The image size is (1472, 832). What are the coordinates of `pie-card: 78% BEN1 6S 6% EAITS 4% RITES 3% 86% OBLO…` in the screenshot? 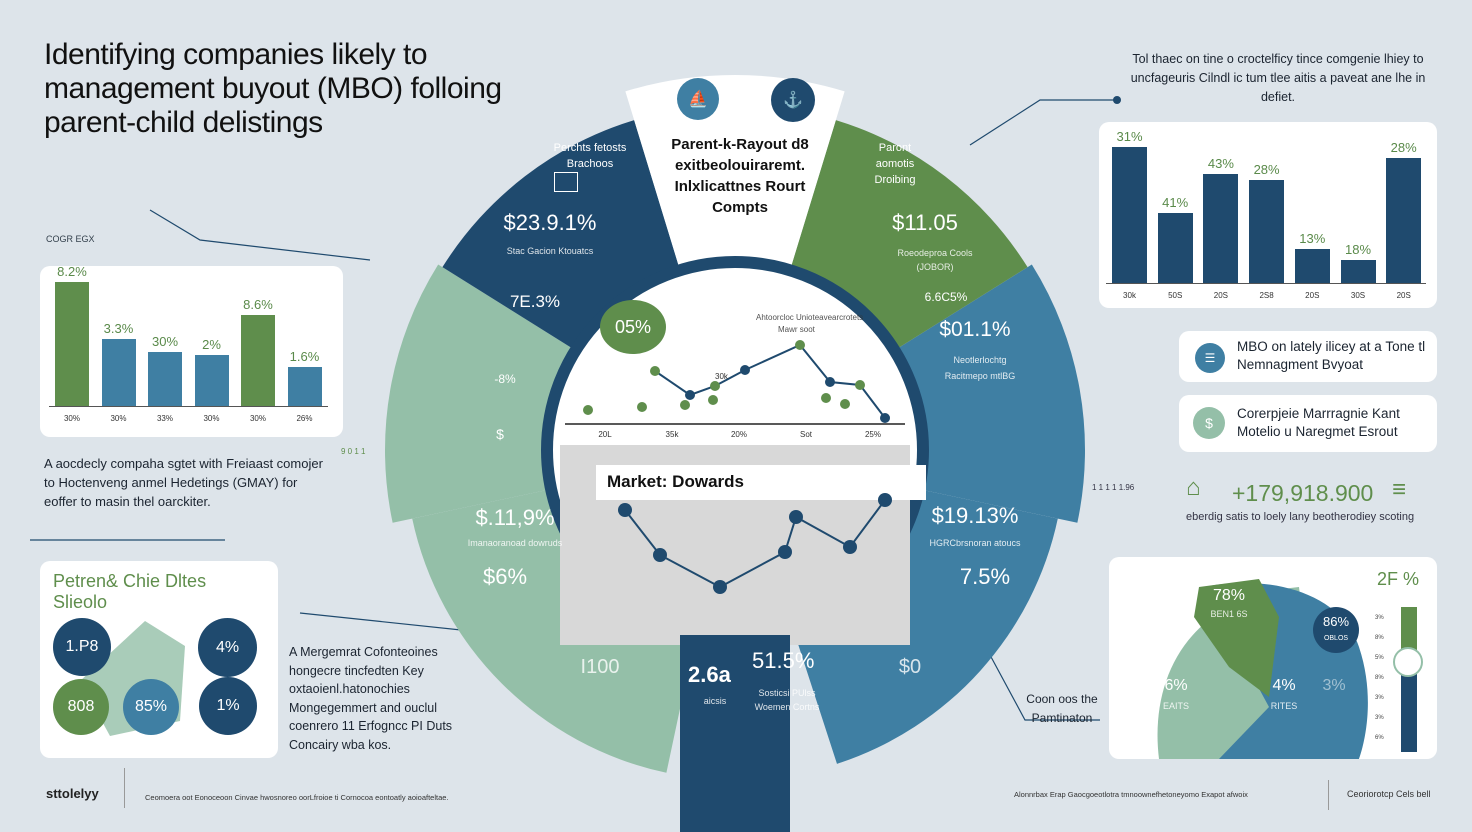 It's located at (1273, 658).